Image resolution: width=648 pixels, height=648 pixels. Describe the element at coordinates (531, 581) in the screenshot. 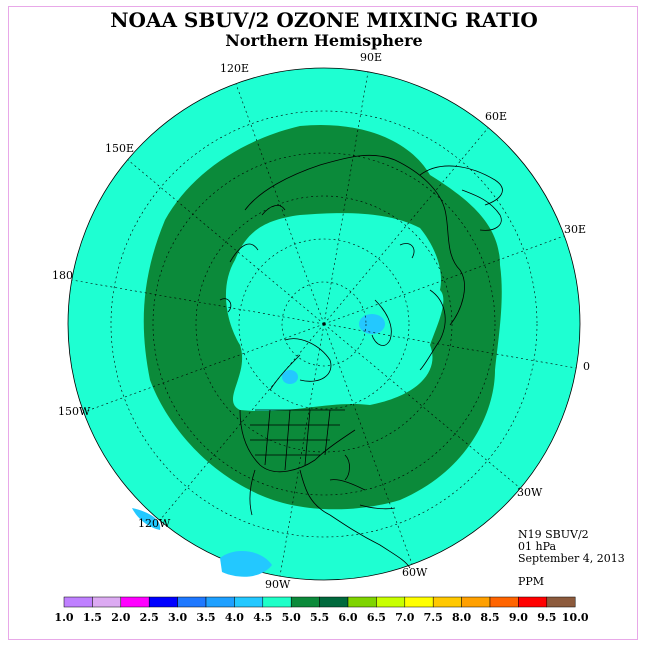

I see `units-label: PPM` at that location.